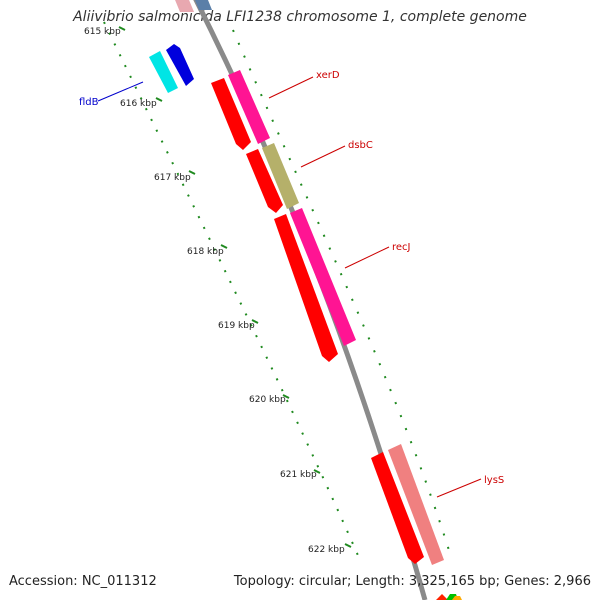 The height and width of the screenshot is (600, 600). Describe the element at coordinates (236, 326) in the screenshot. I see `tick-label-619: 619 kbp` at that location.